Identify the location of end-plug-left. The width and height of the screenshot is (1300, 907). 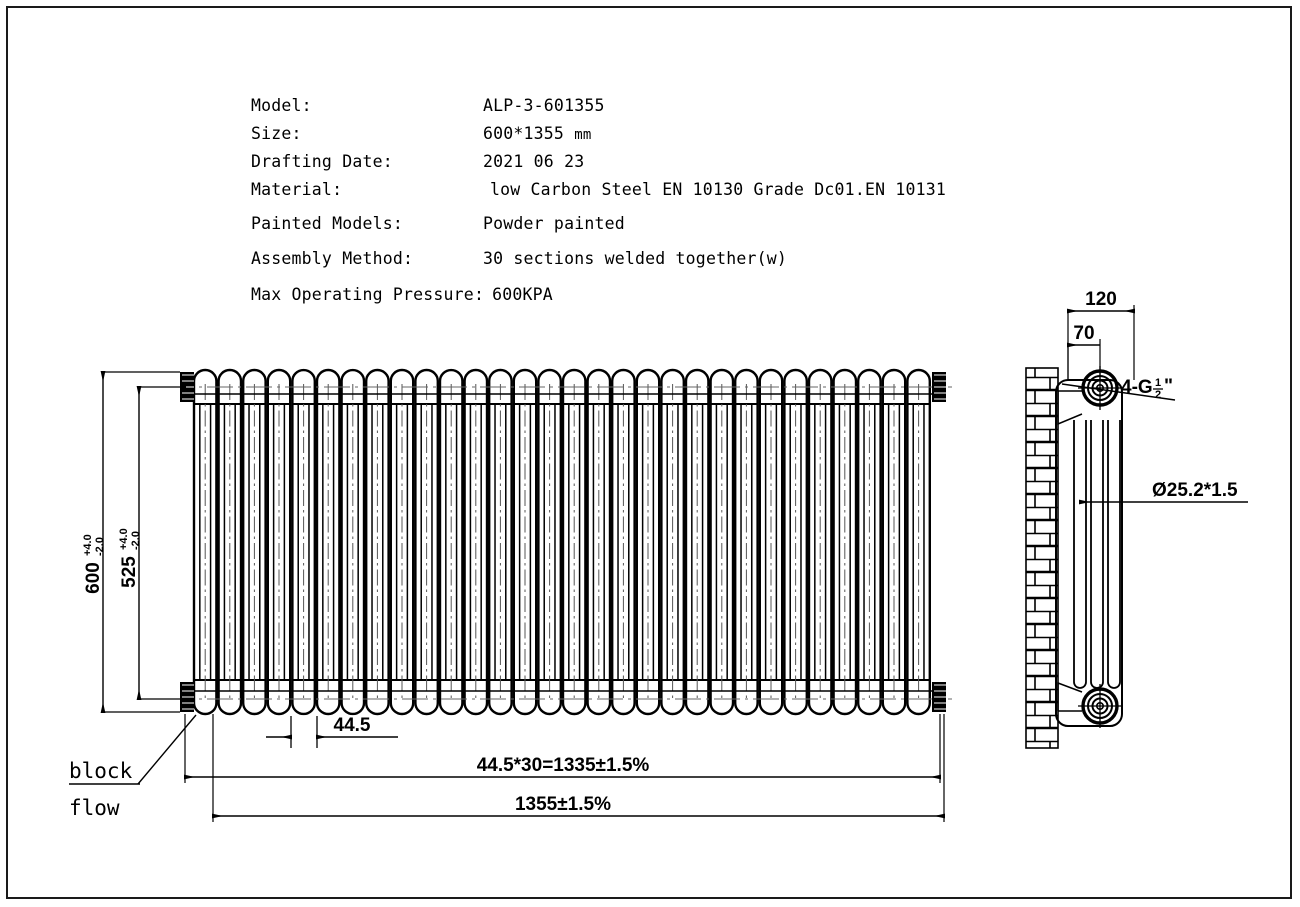
(187, 542).